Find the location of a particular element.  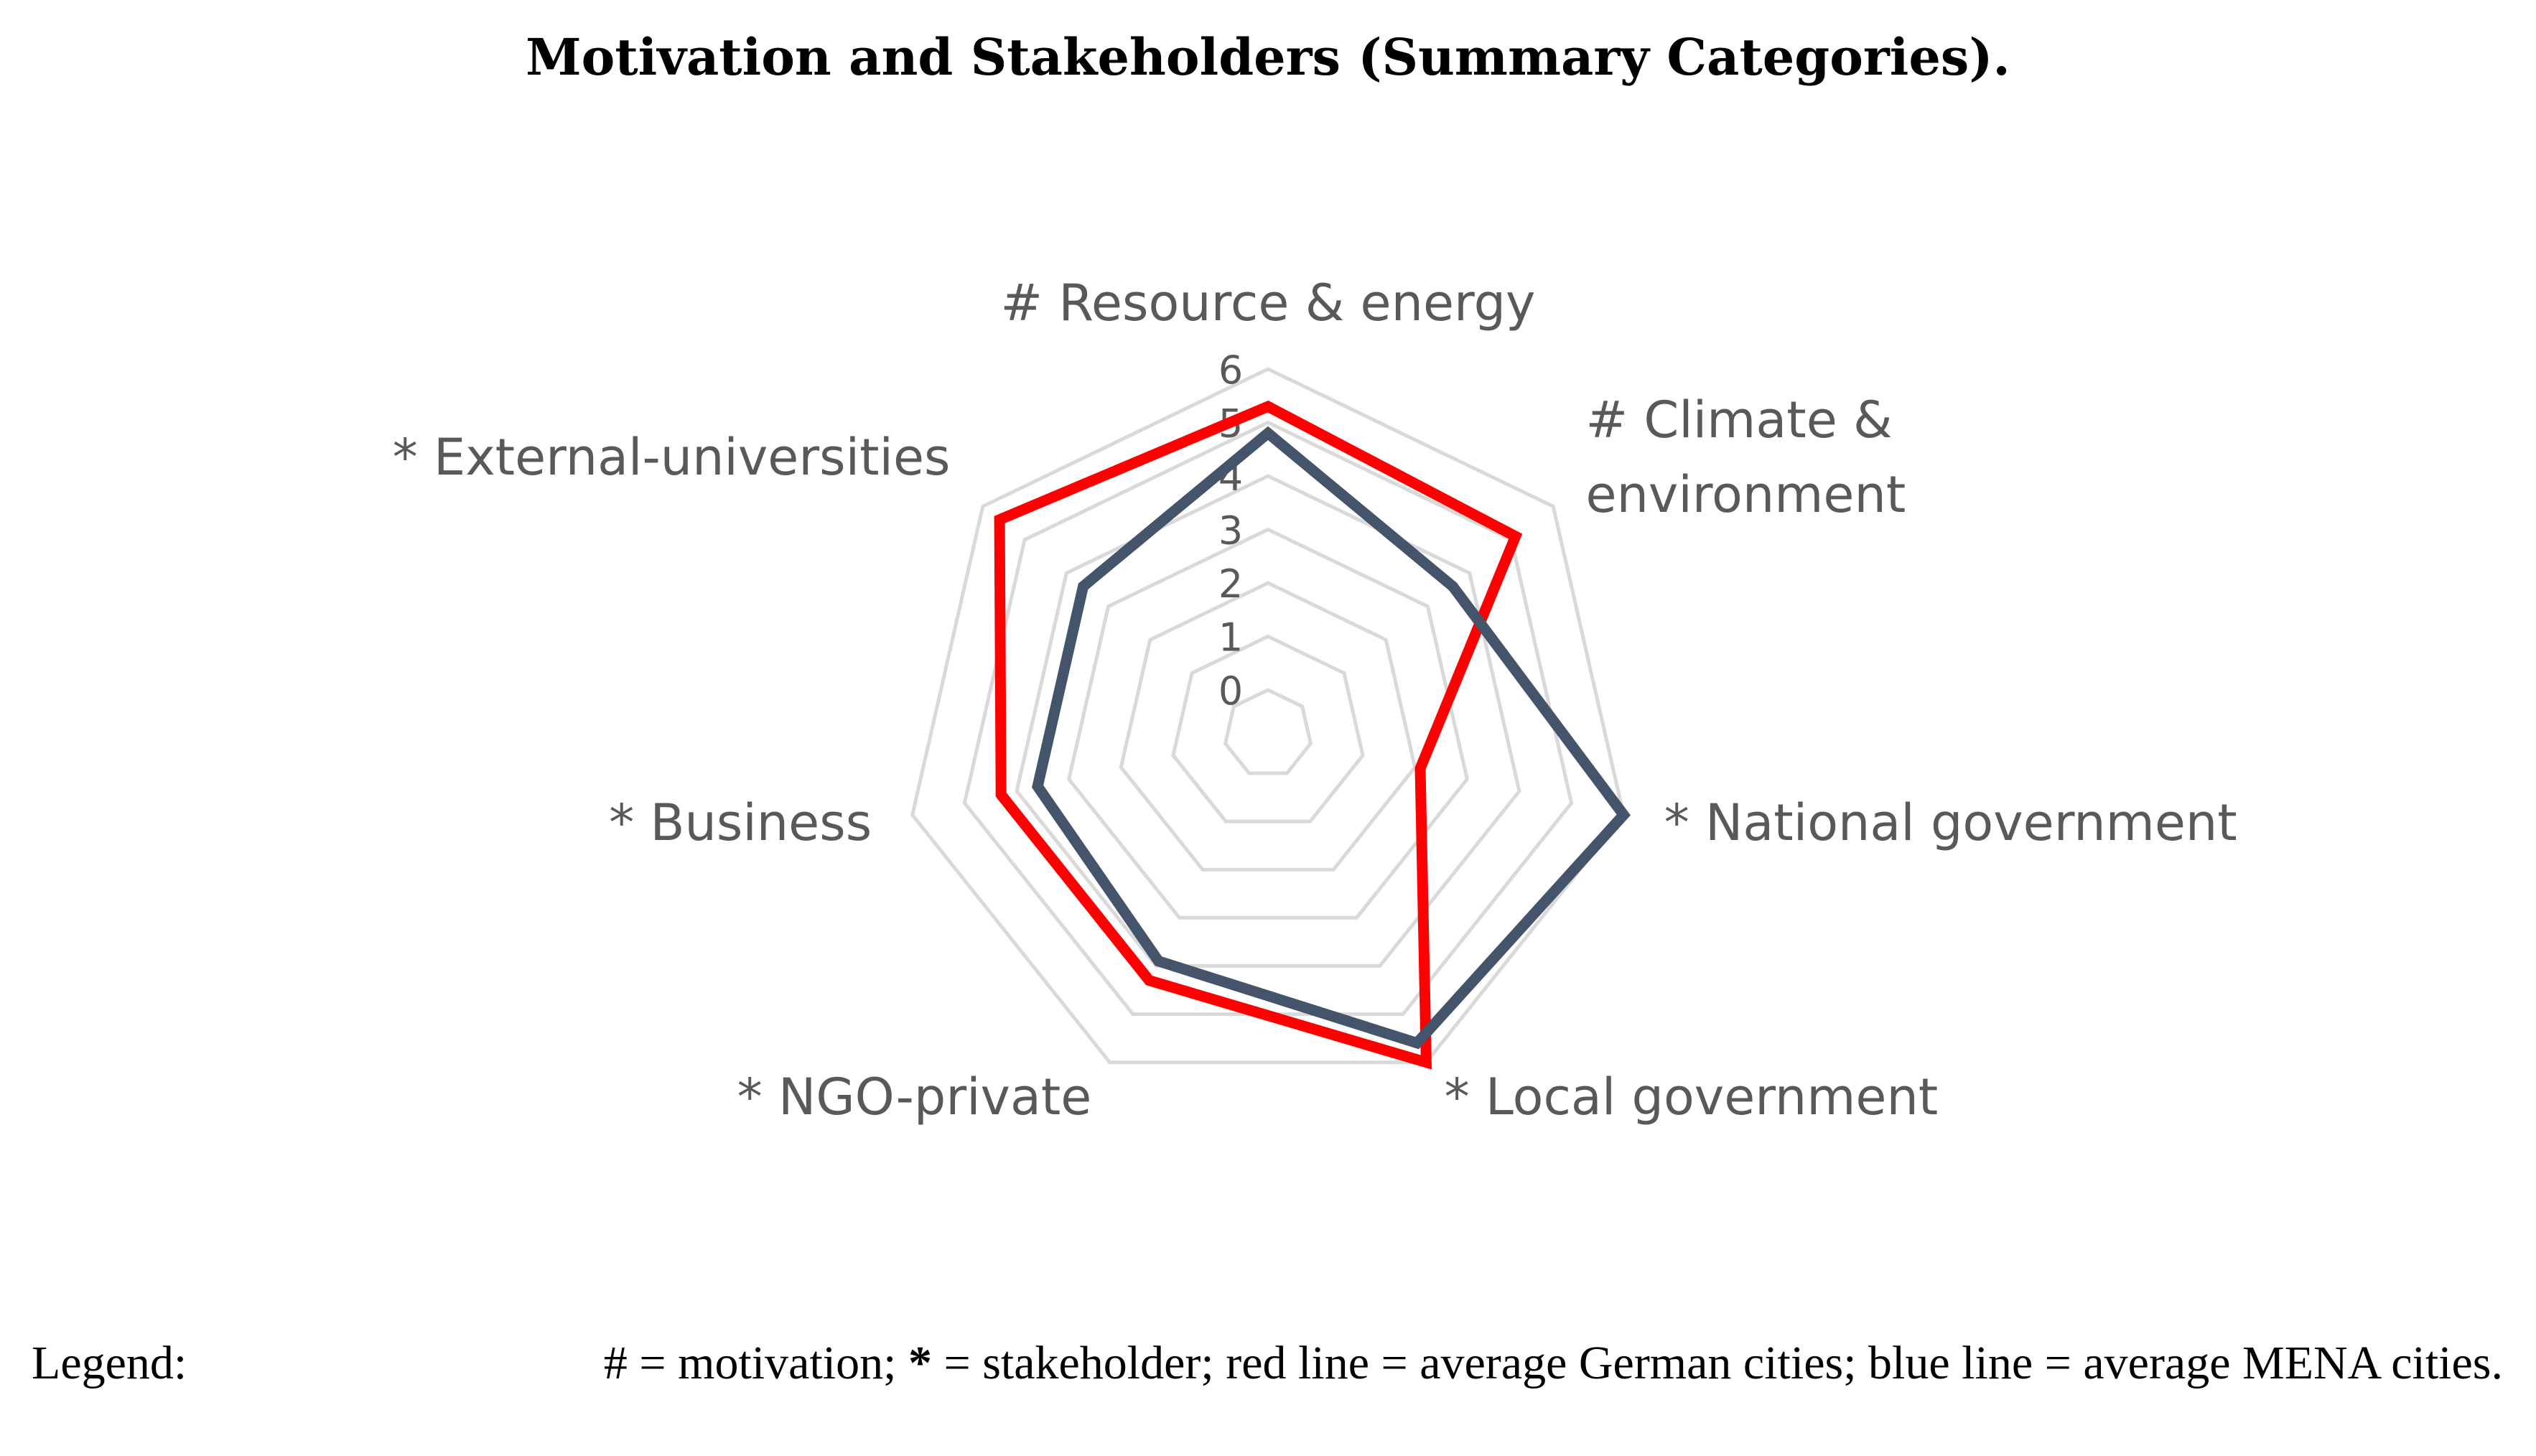

tick-label: 1 is located at coordinates (1230, 638).